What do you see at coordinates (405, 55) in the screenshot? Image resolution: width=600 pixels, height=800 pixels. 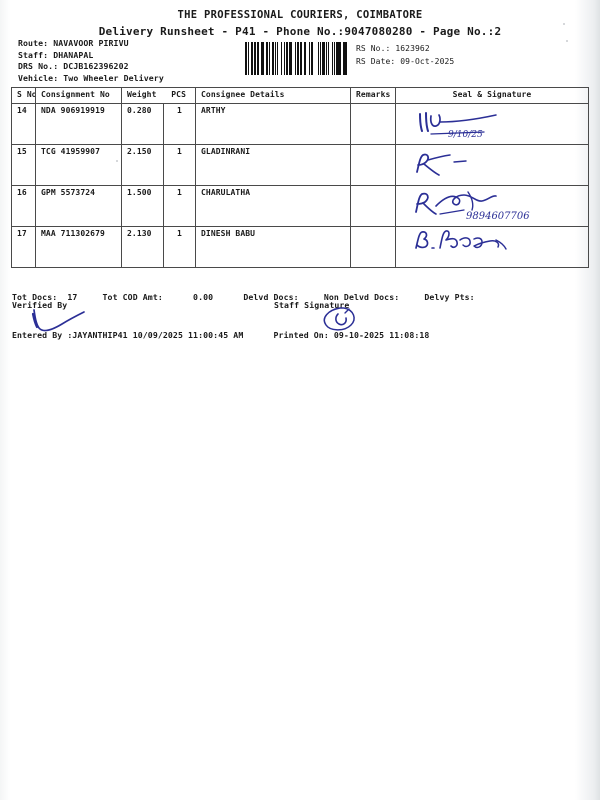 I see `runsheet-meta-right: RS No.: 1623962 RS Date: 09-Oct-2025` at bounding box center [405, 55].